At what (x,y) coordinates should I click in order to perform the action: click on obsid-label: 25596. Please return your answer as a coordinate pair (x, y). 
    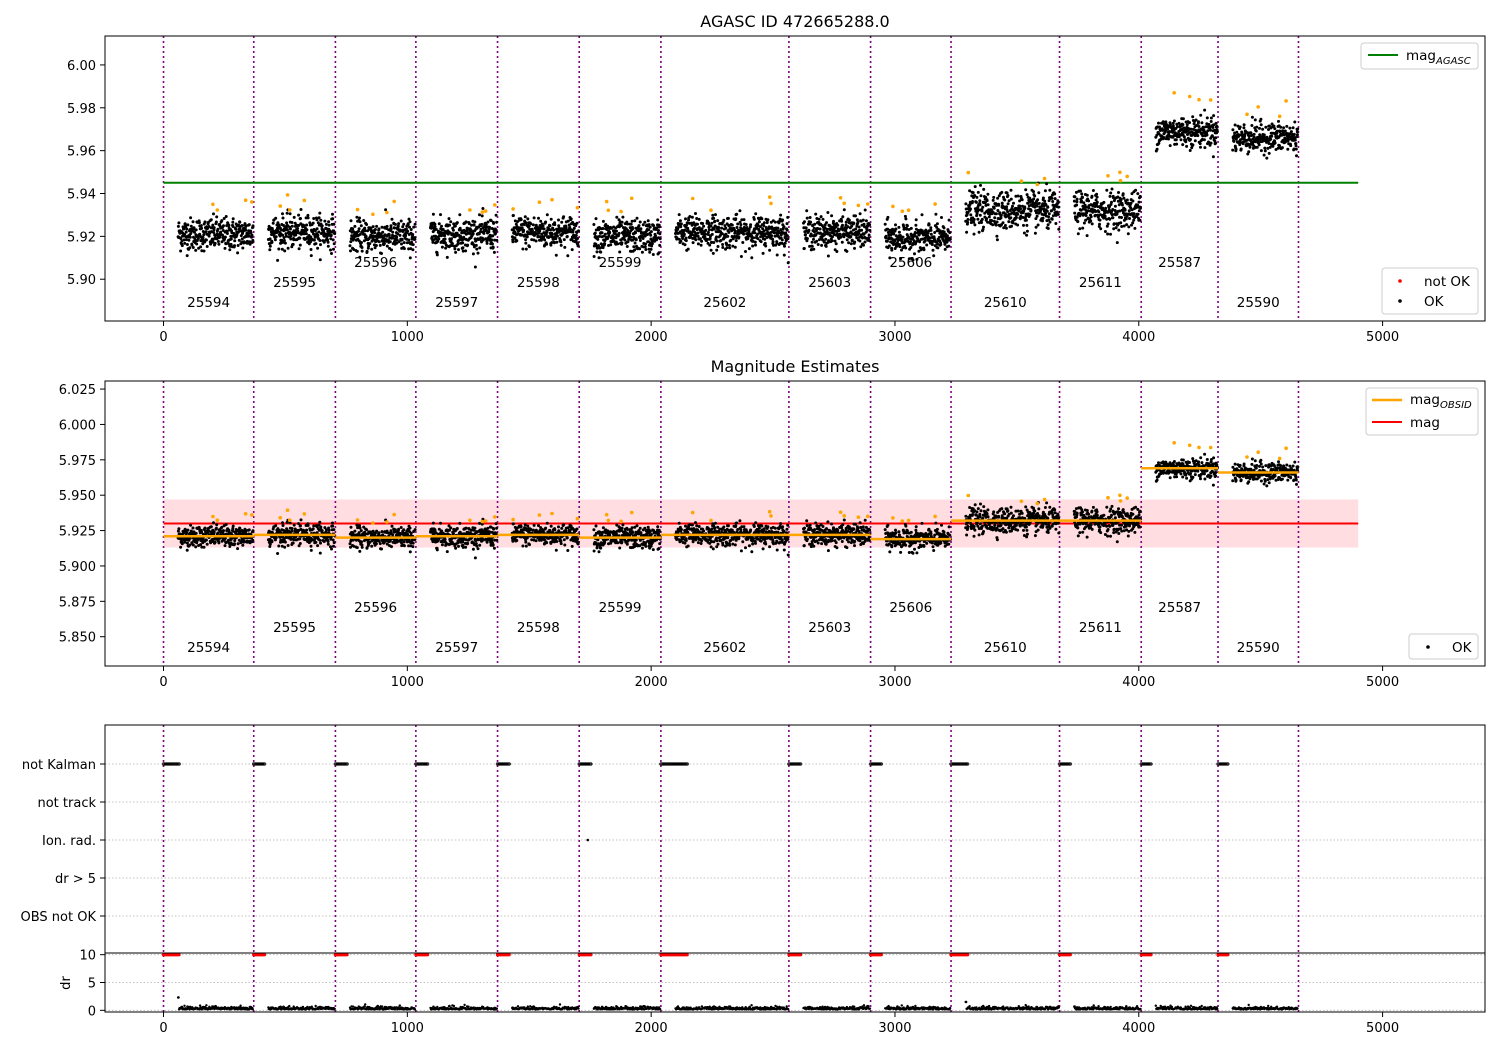
    Looking at the image, I should click on (375, 263).